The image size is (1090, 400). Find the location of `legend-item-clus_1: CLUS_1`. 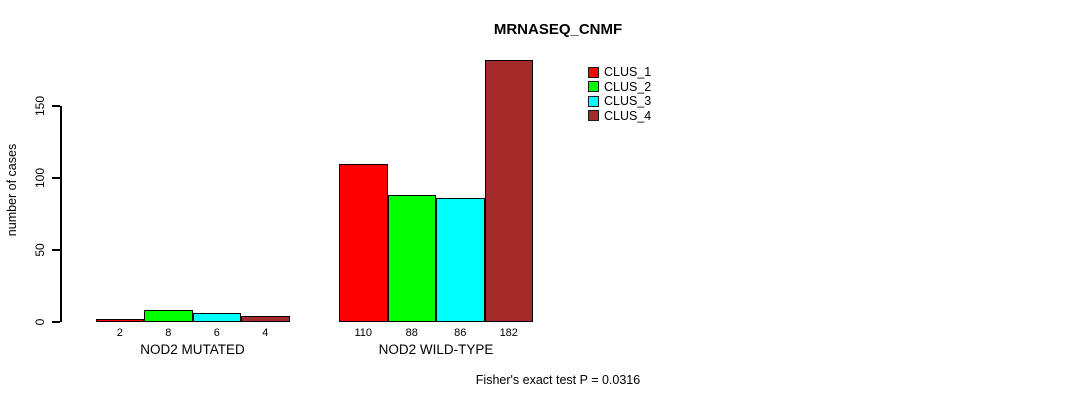

legend-item-clus_1: CLUS_1 is located at coordinates (619, 72).